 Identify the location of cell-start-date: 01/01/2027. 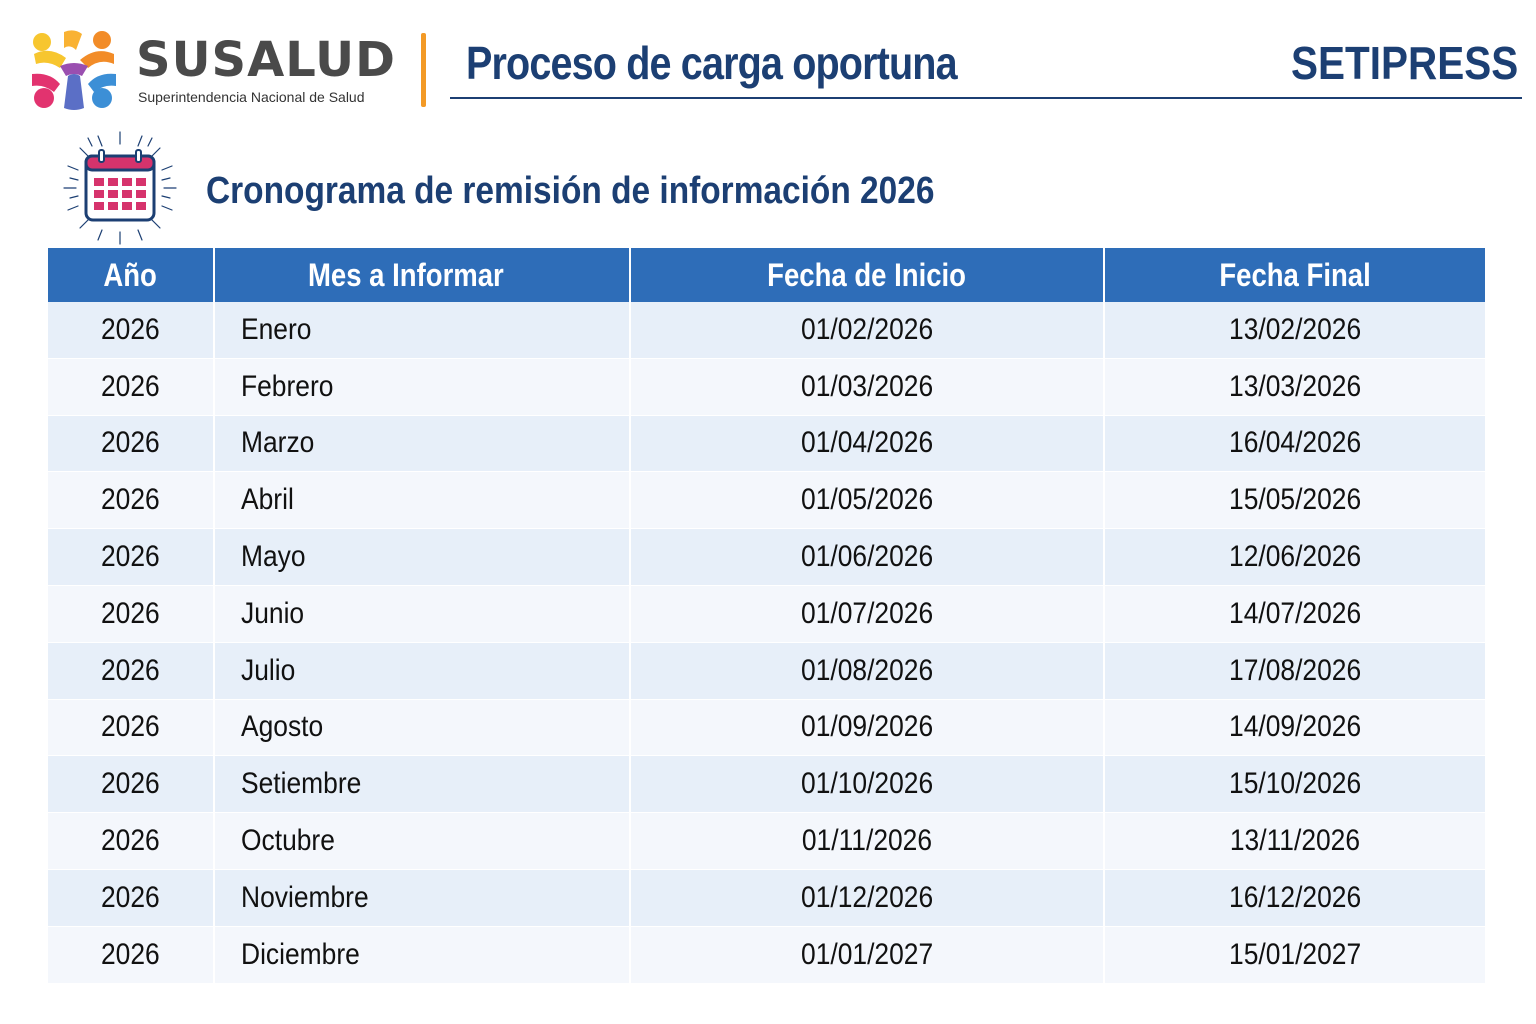
(868, 954).